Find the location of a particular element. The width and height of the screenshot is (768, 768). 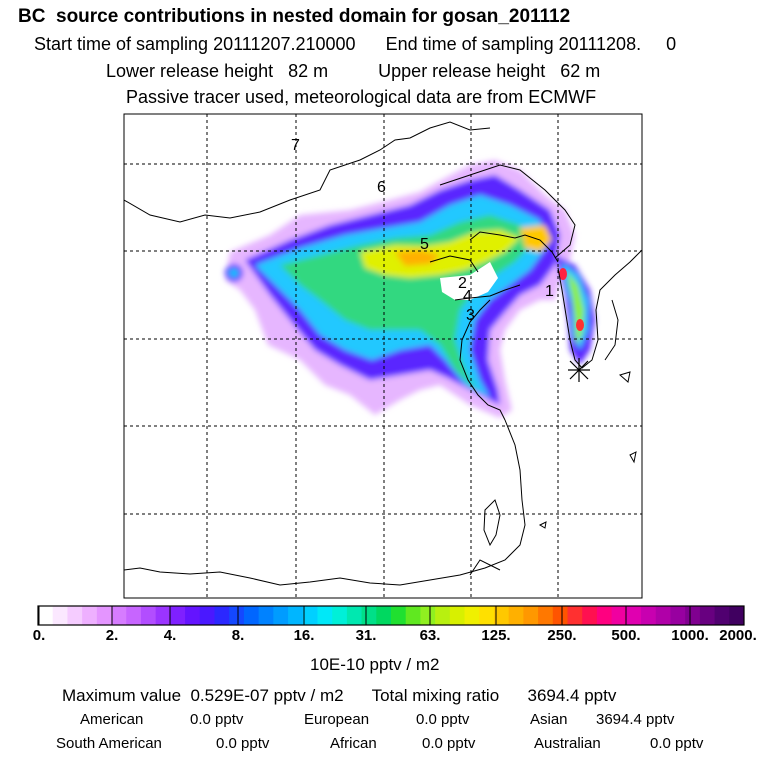

colorbar-tick: 125. is located at coordinates (496, 635).